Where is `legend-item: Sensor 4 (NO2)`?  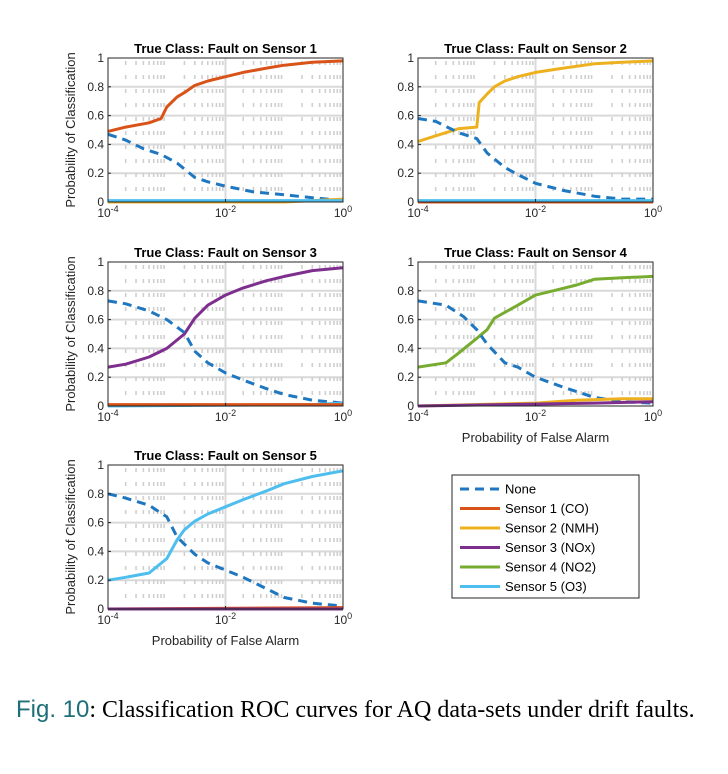 legend-item: Sensor 4 (NO2) is located at coordinates (528, 567).